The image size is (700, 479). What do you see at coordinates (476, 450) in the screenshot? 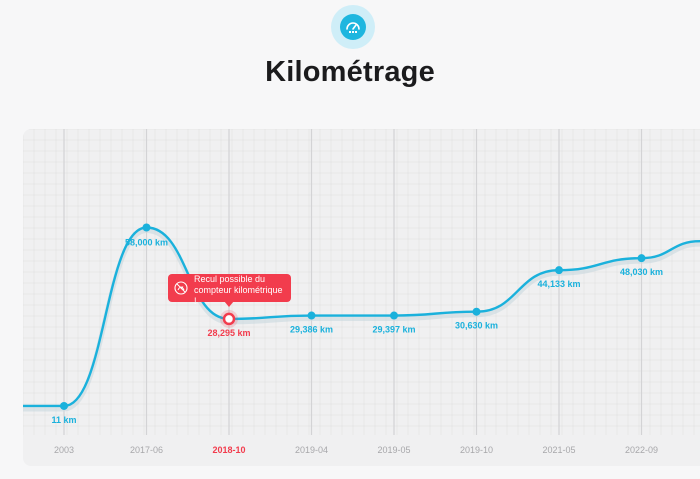
I see `x-tick-label: 2019-10` at bounding box center [476, 450].